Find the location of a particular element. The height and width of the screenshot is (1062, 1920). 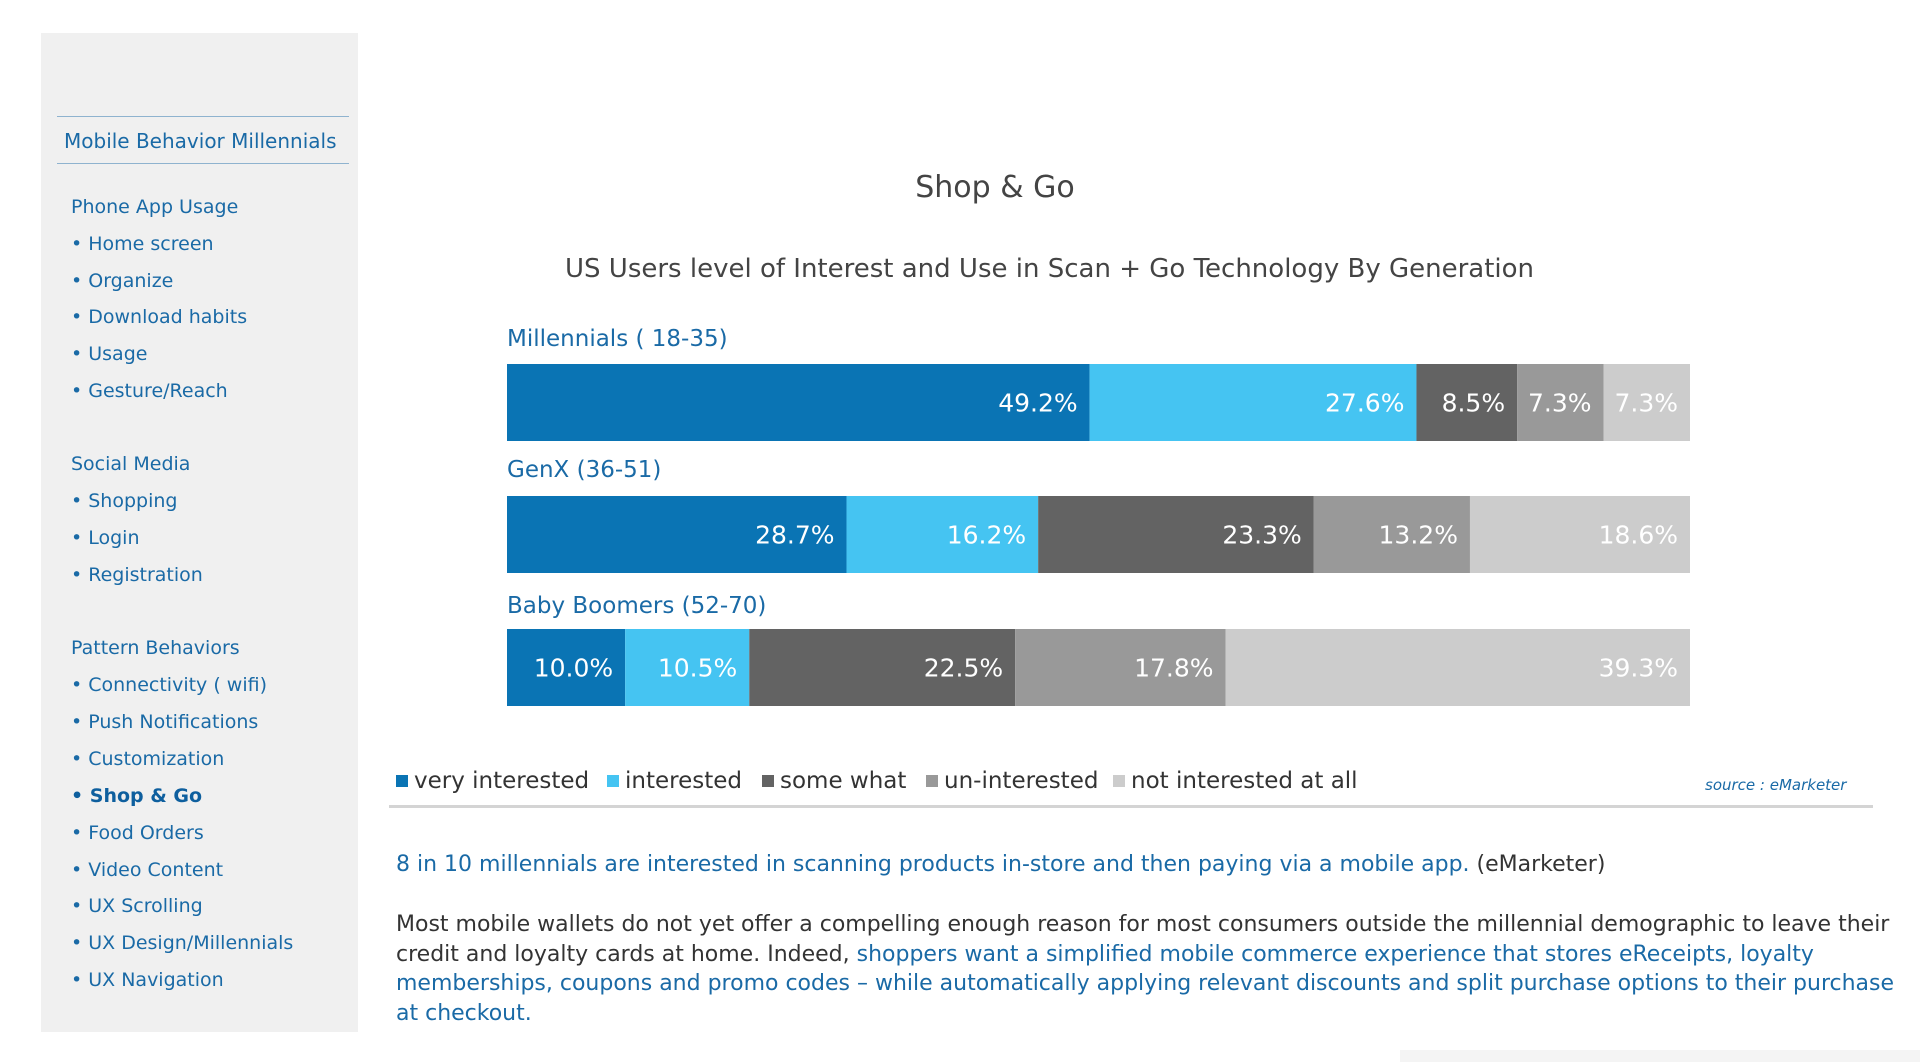

sidebar-item-video-content: • Video Content is located at coordinates (147, 870).